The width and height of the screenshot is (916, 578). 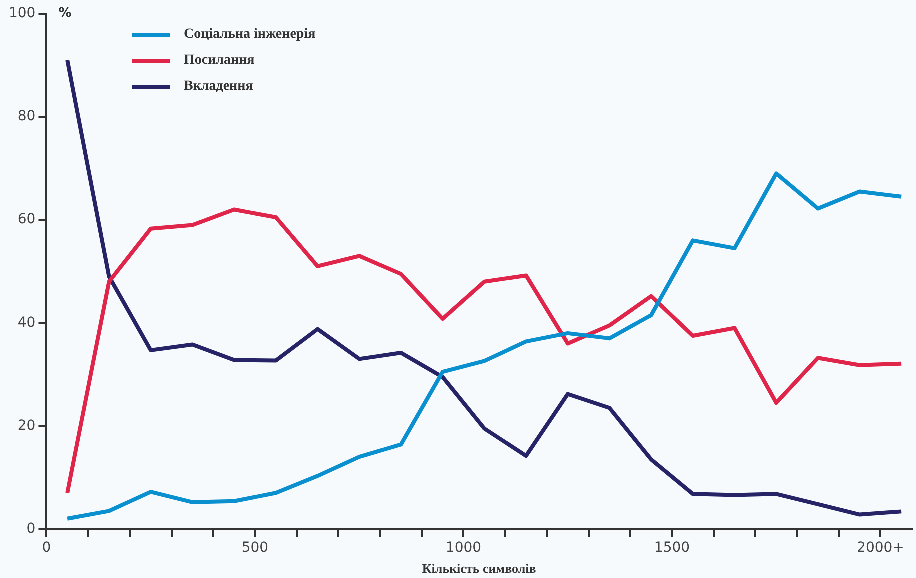 I want to click on x-tick-label: 2000+, so click(x=880, y=548).